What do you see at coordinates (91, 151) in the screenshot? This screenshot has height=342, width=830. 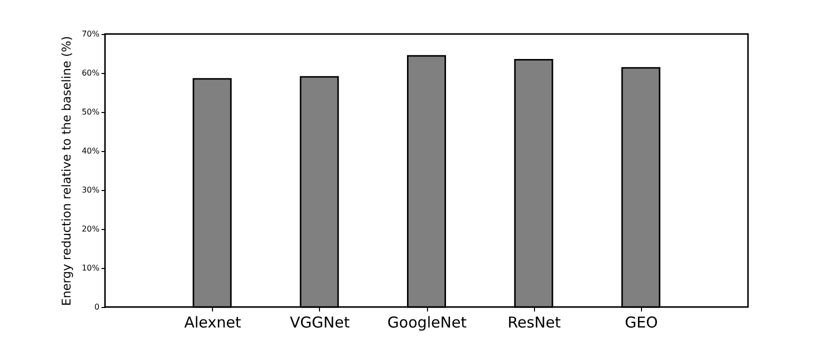 I see `y-tick-label: 40%` at bounding box center [91, 151].